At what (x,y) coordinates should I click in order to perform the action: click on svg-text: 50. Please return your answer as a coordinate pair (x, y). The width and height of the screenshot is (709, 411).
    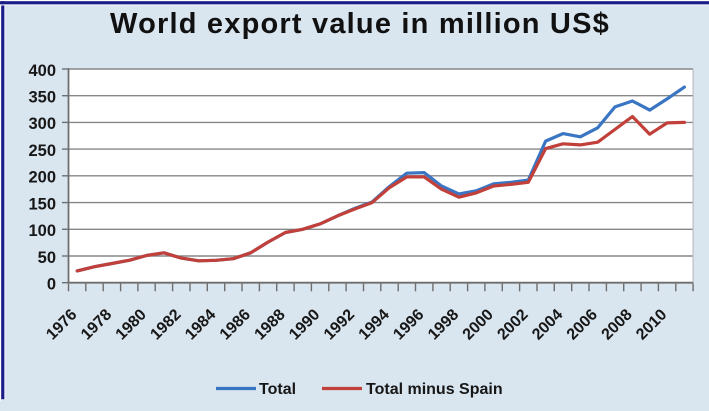
    Looking at the image, I should click on (47, 258).